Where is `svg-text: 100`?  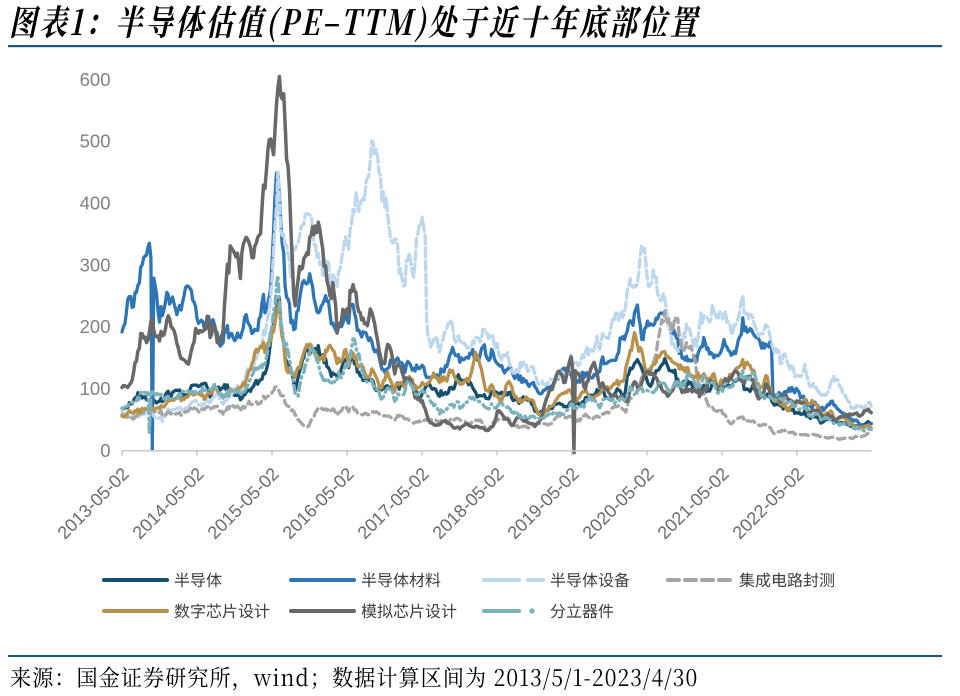
svg-text: 100 is located at coordinates (95, 388).